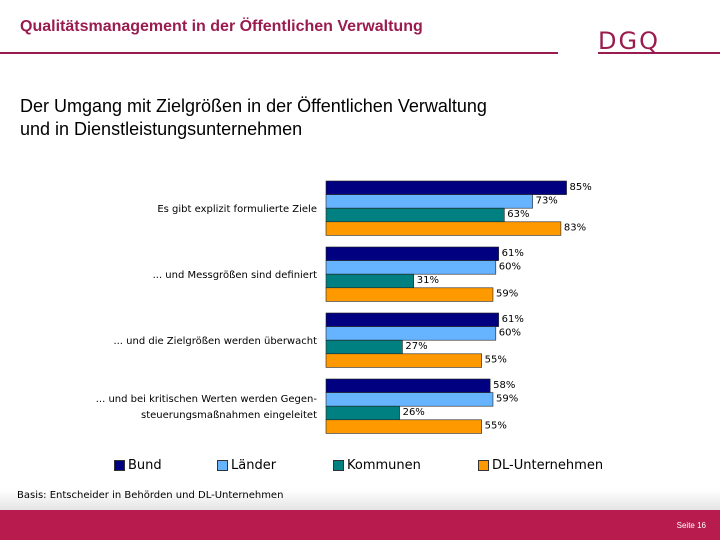  I want to click on legend-item-kommunen: Kommunen, so click(377, 465).